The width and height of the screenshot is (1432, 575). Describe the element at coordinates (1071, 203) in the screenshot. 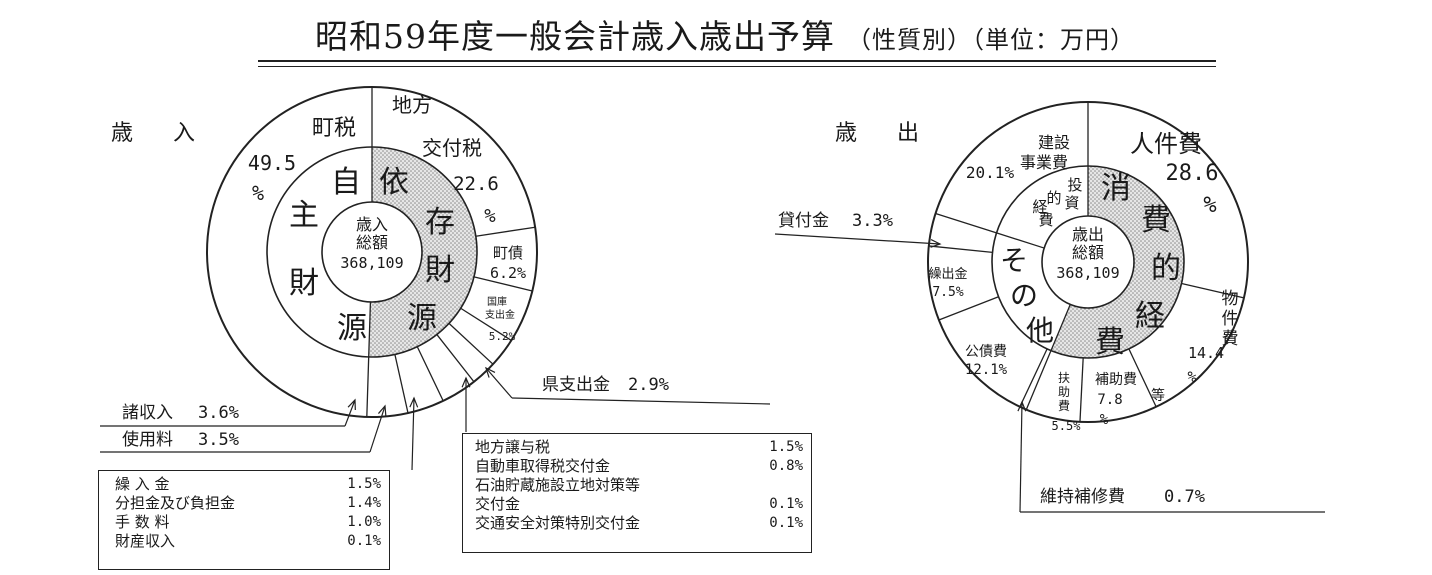

I see `inner-group-label-investment: 資` at that location.